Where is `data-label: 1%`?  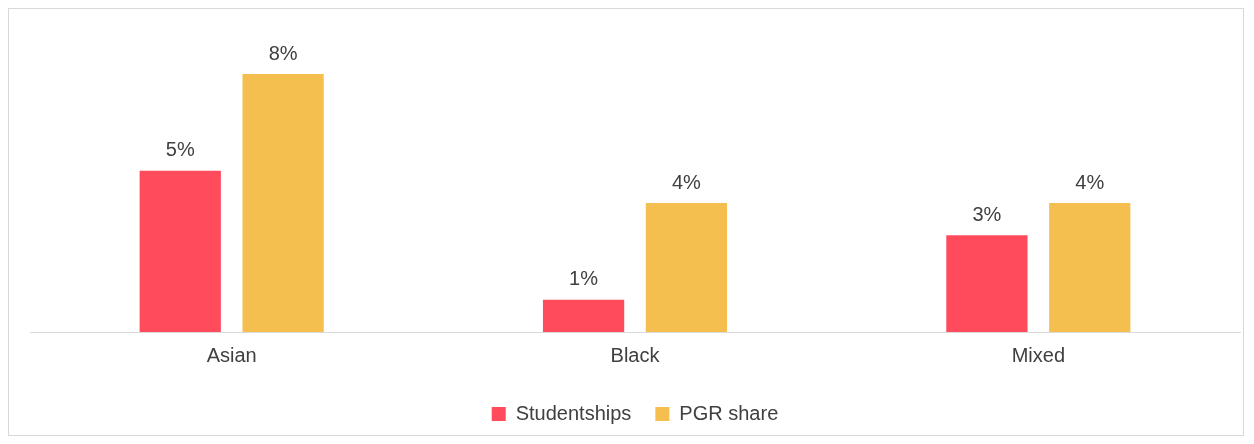 data-label: 1% is located at coordinates (584, 278).